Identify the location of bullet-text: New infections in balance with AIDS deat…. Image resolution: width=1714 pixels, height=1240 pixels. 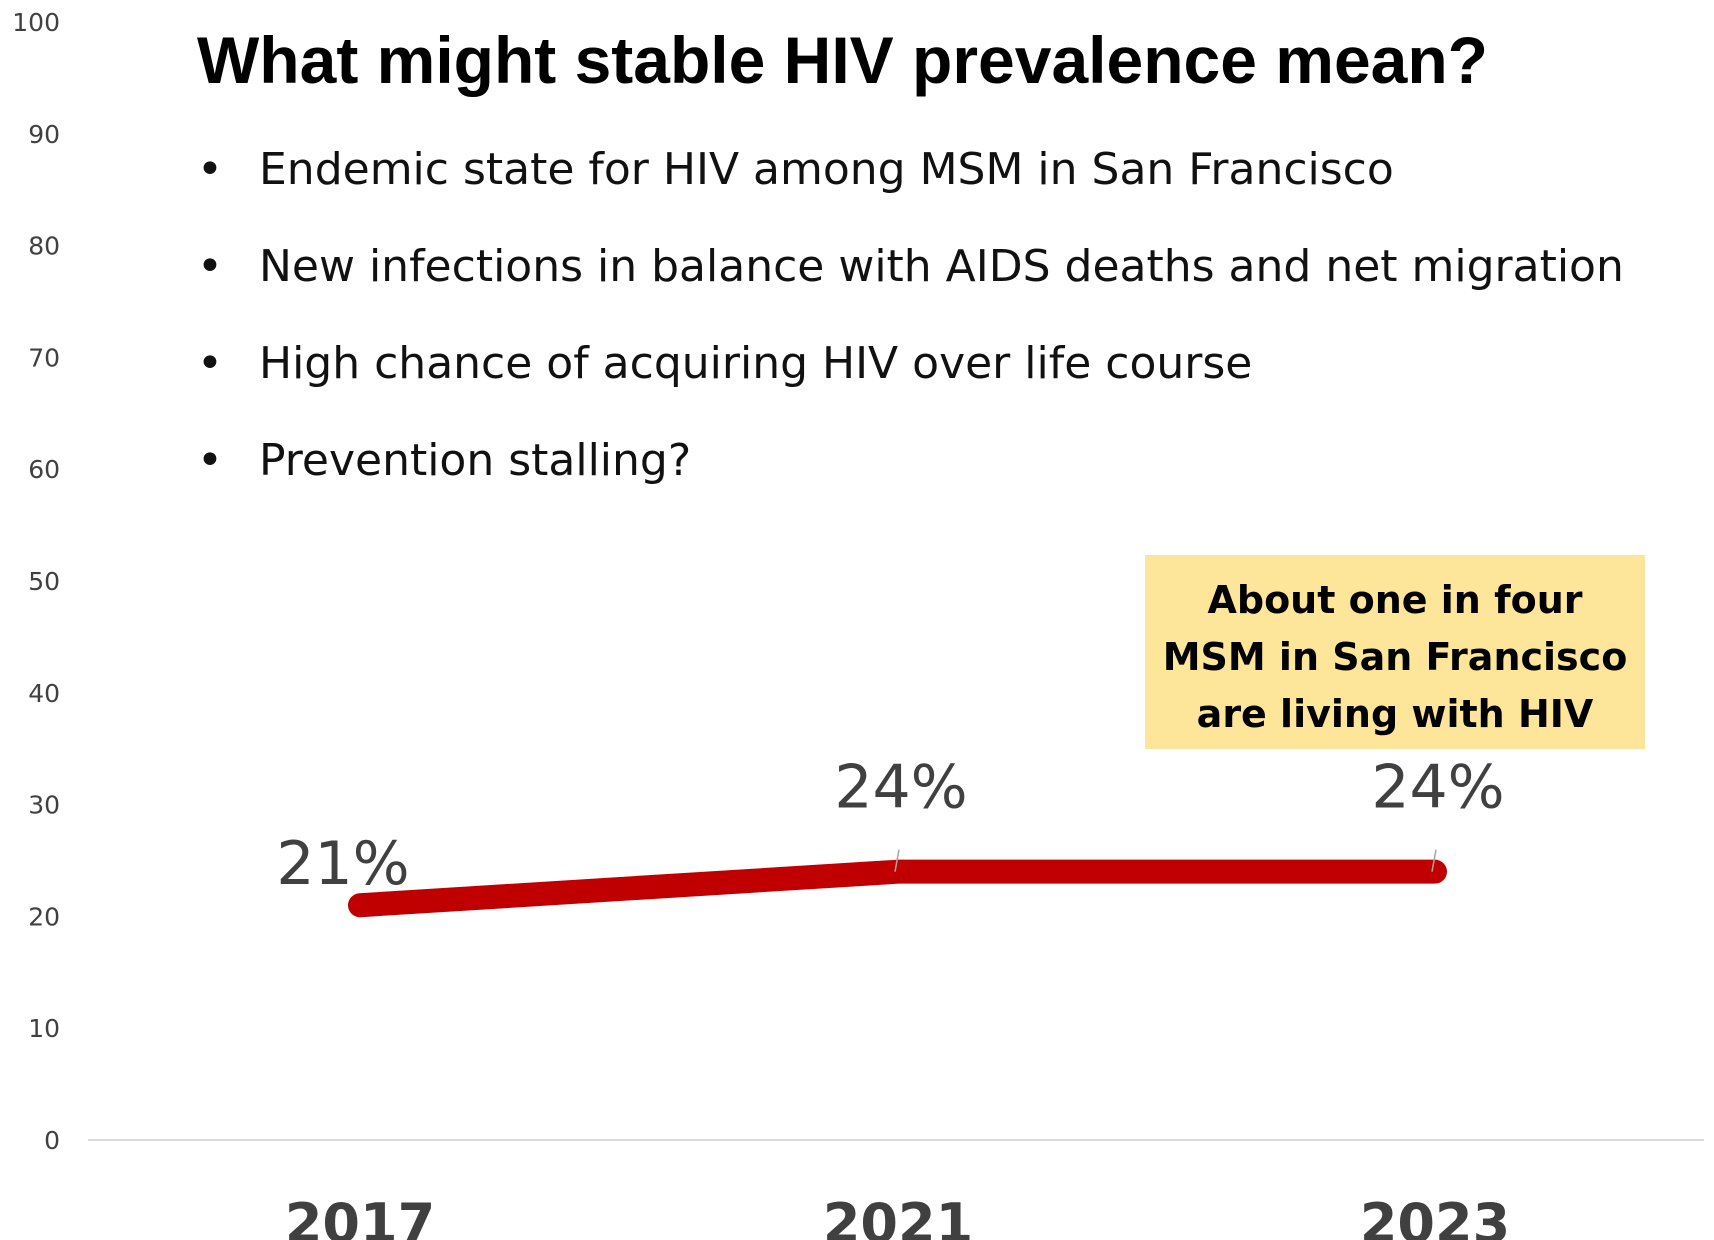
(941, 266).